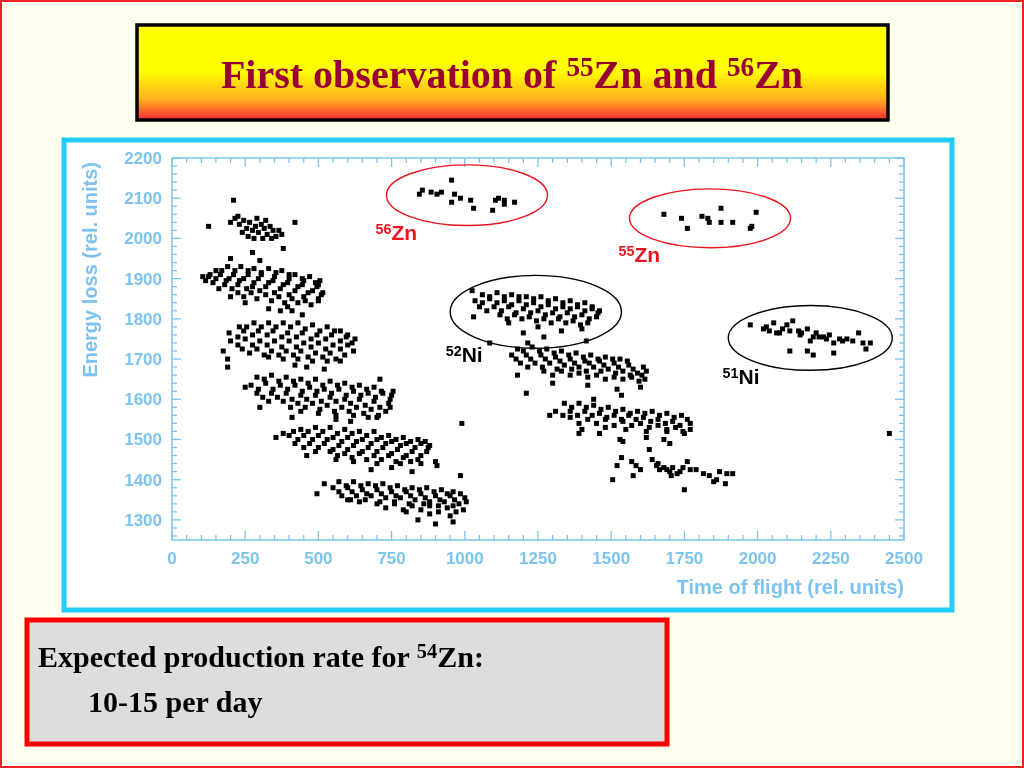  What do you see at coordinates (464, 354) in the screenshot?
I see `series-label: $^{52}$Ni` at bounding box center [464, 354].